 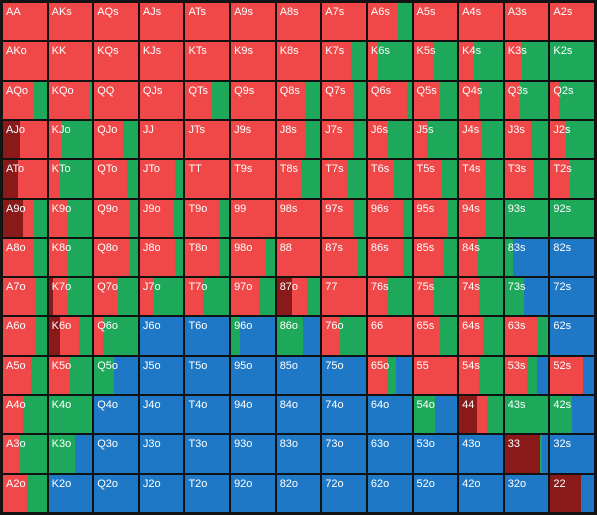 I want to click on hand-cell: 83o, so click(x=298, y=454).